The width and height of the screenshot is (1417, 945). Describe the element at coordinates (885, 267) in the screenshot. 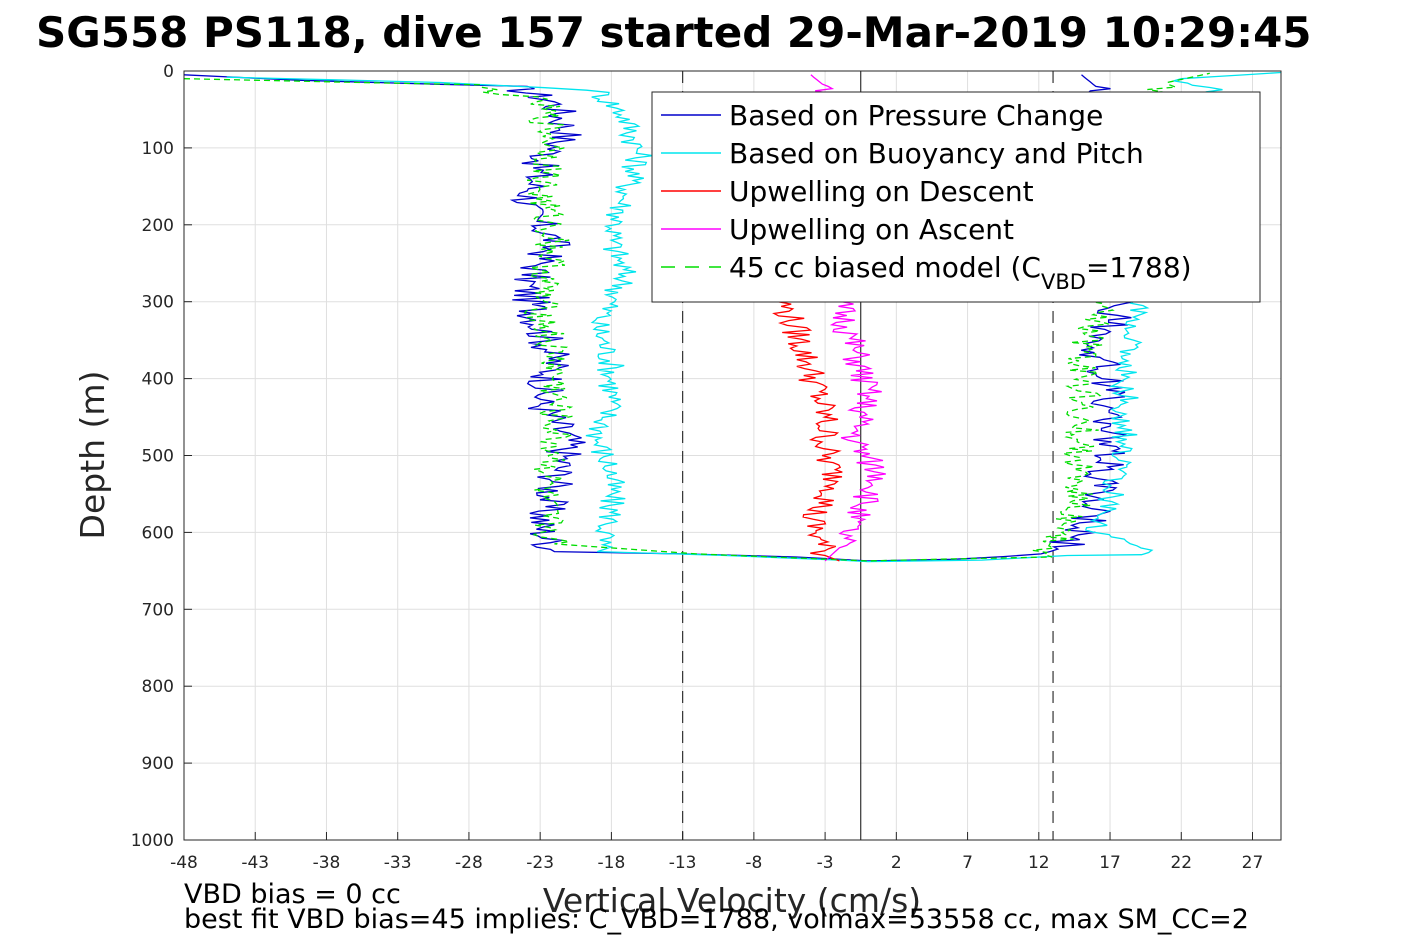

I see `legend-label-4: 45 cc biased model (C` at that location.